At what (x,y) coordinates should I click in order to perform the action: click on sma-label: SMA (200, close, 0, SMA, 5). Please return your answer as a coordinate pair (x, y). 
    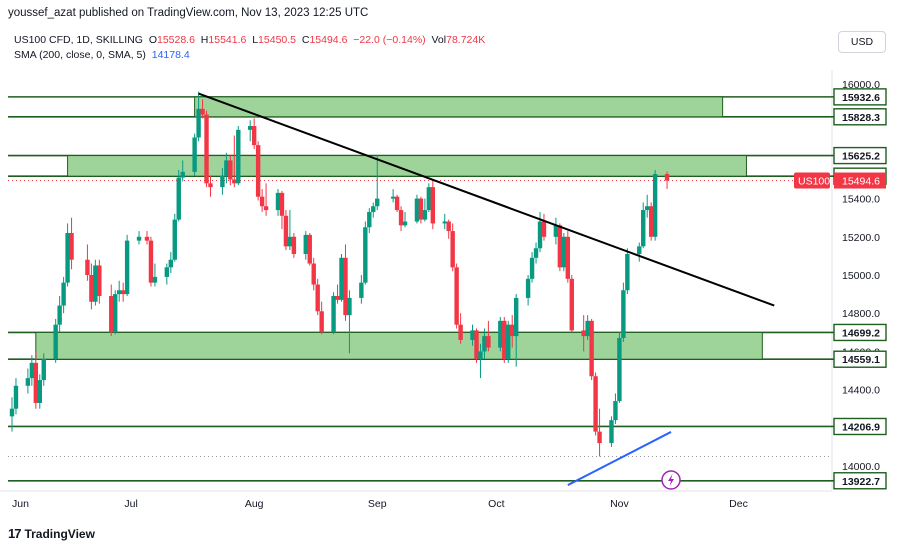
    Looking at the image, I should click on (80, 55).